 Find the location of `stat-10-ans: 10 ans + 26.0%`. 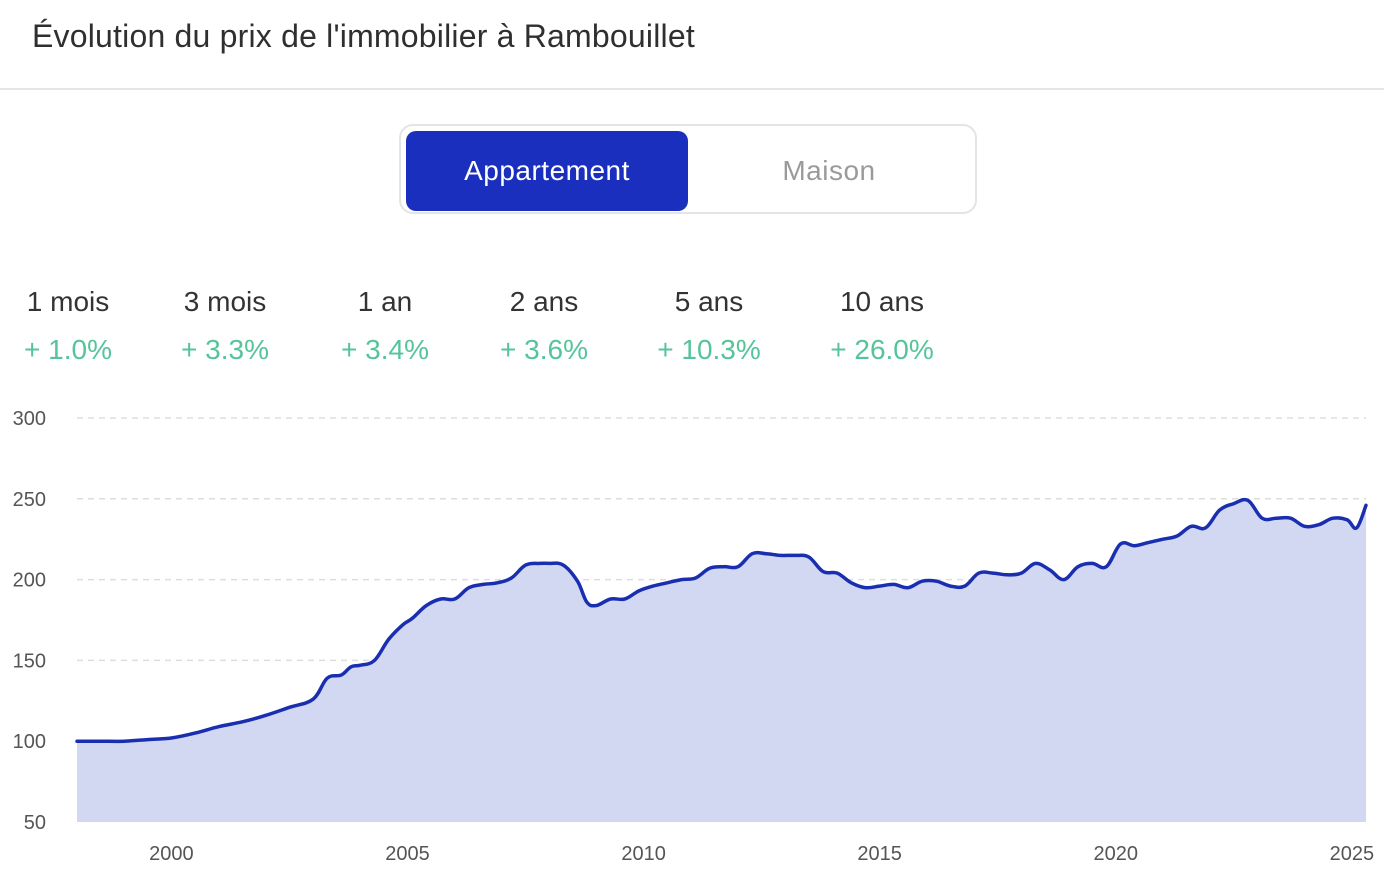

stat-10-ans: 10 ans + 26.0% is located at coordinates (882, 326).